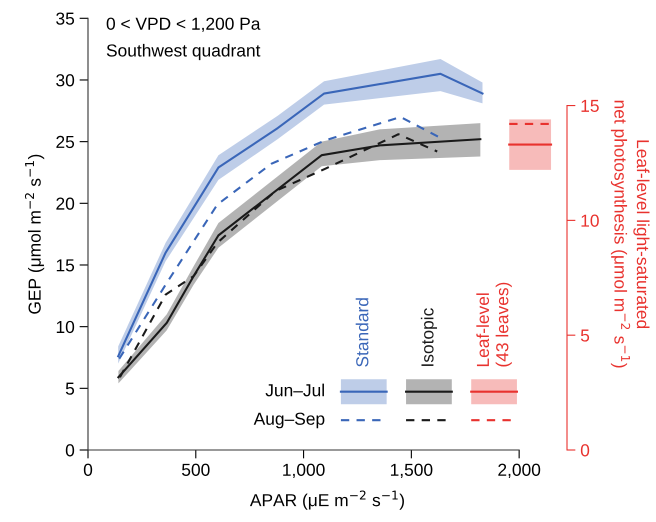 The height and width of the screenshot is (522, 656). I want to click on annotation: 0 < VPD < 1,200 Pa, so click(183, 25).